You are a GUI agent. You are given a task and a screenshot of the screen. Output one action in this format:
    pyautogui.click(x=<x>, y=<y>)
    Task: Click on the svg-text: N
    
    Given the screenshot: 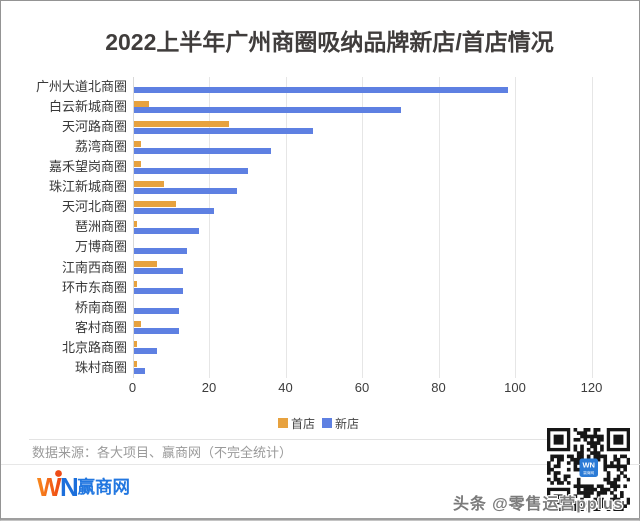 What is the action you would take?
    pyautogui.click(x=69, y=486)
    